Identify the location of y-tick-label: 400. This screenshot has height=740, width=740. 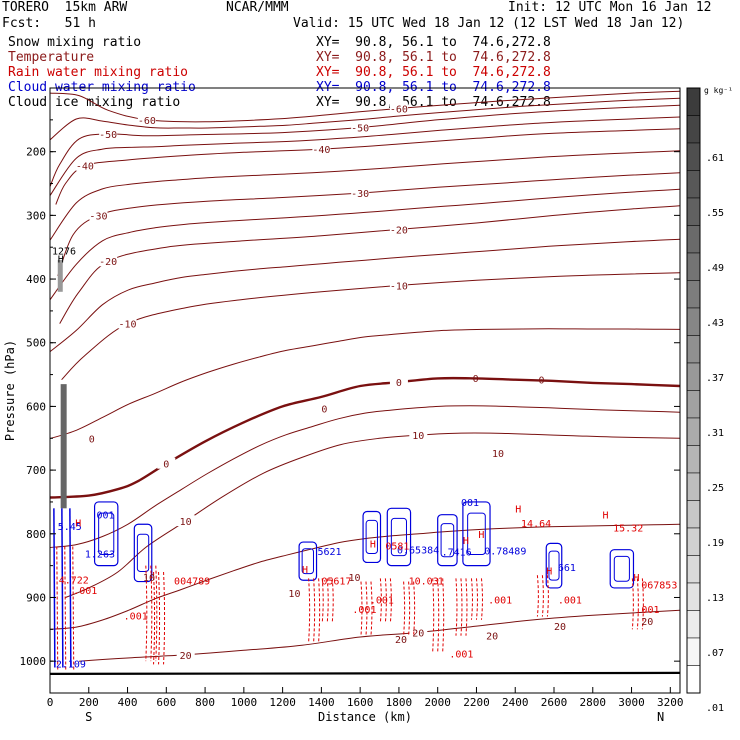
(36, 279).